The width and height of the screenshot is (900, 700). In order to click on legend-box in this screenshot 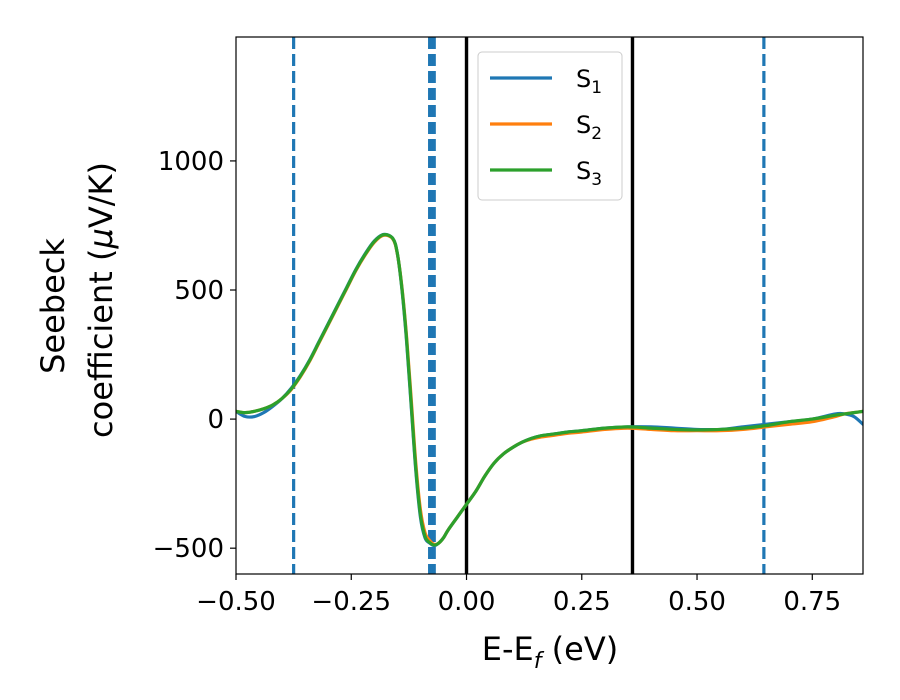, I will do `click(550, 126)`.